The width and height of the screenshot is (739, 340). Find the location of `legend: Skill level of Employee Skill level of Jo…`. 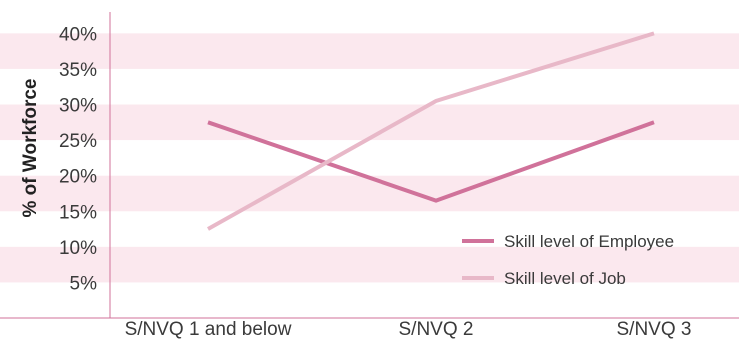

legend: Skill level of Employee Skill level of Jo… is located at coordinates (568, 260).